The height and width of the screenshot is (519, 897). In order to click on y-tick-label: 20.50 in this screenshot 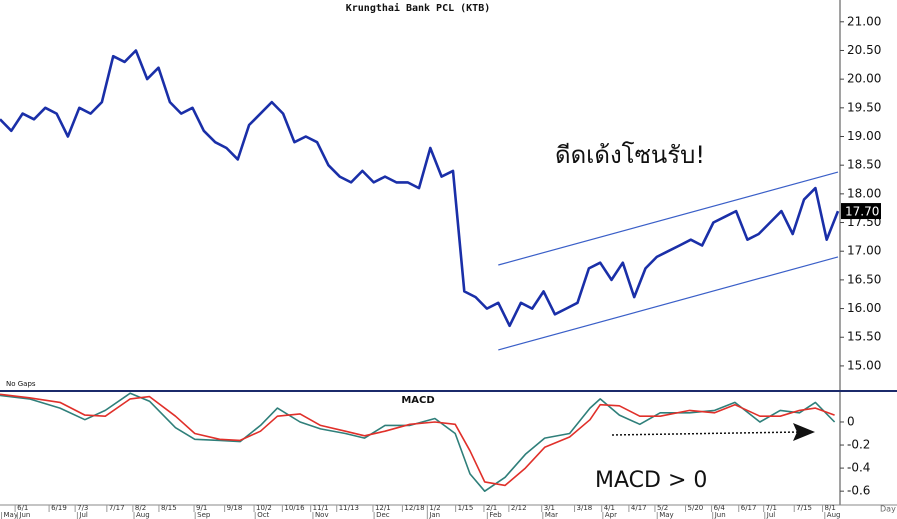, I will do `click(864, 50)`.